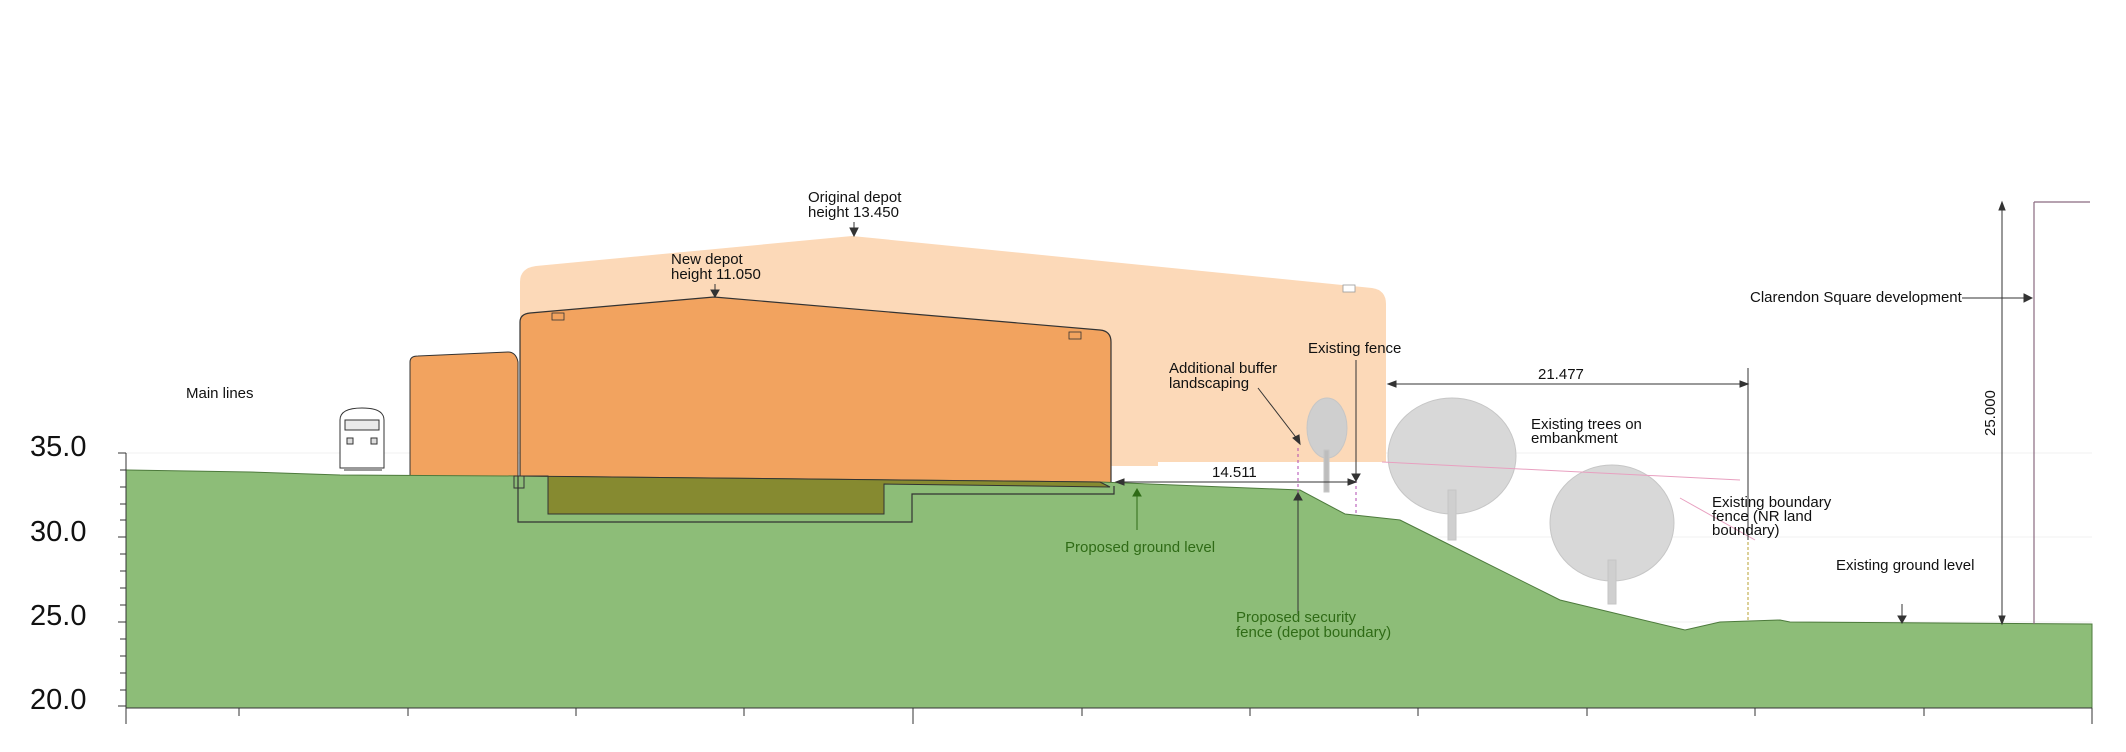 This screenshot has height=752, width=2126. I want to click on axis-tick-30: 30.0, so click(58, 532).